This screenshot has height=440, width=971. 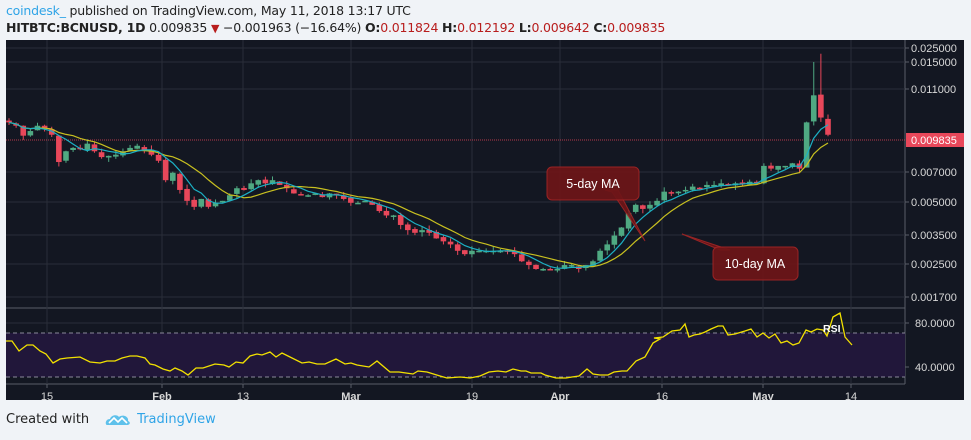 I want to click on time-tick-label: 19, so click(x=472, y=395).